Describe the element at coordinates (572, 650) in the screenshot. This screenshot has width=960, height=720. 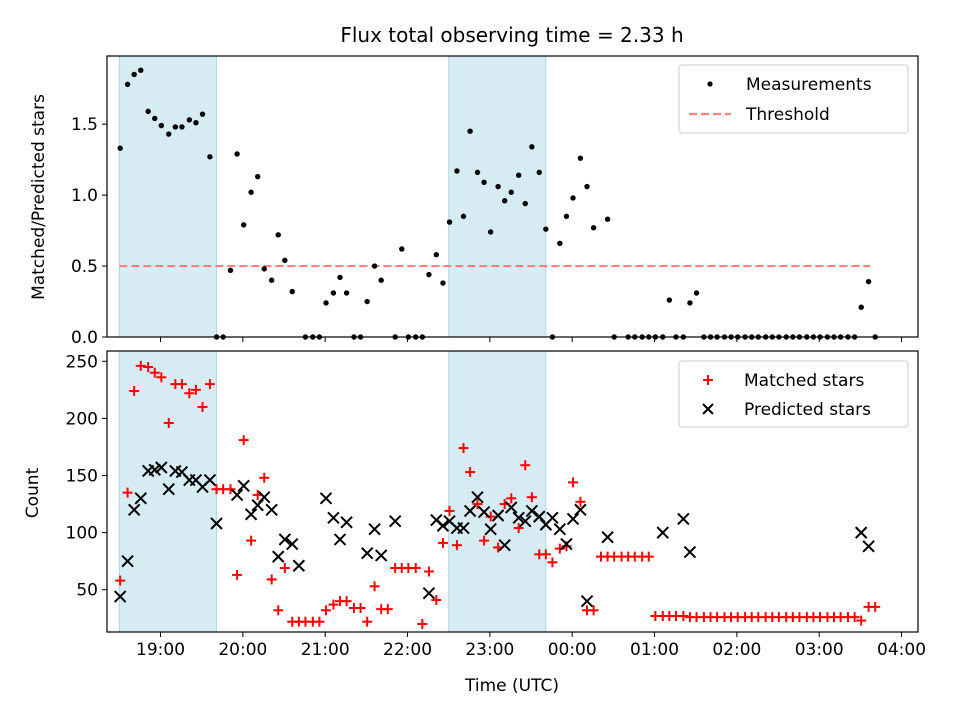
I see `x-tick-label: 00:00` at that location.